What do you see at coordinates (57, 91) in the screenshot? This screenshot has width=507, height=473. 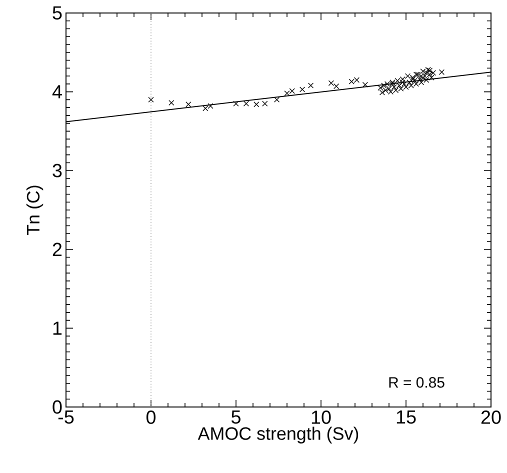 I see `y-tick-label: 4` at bounding box center [57, 91].